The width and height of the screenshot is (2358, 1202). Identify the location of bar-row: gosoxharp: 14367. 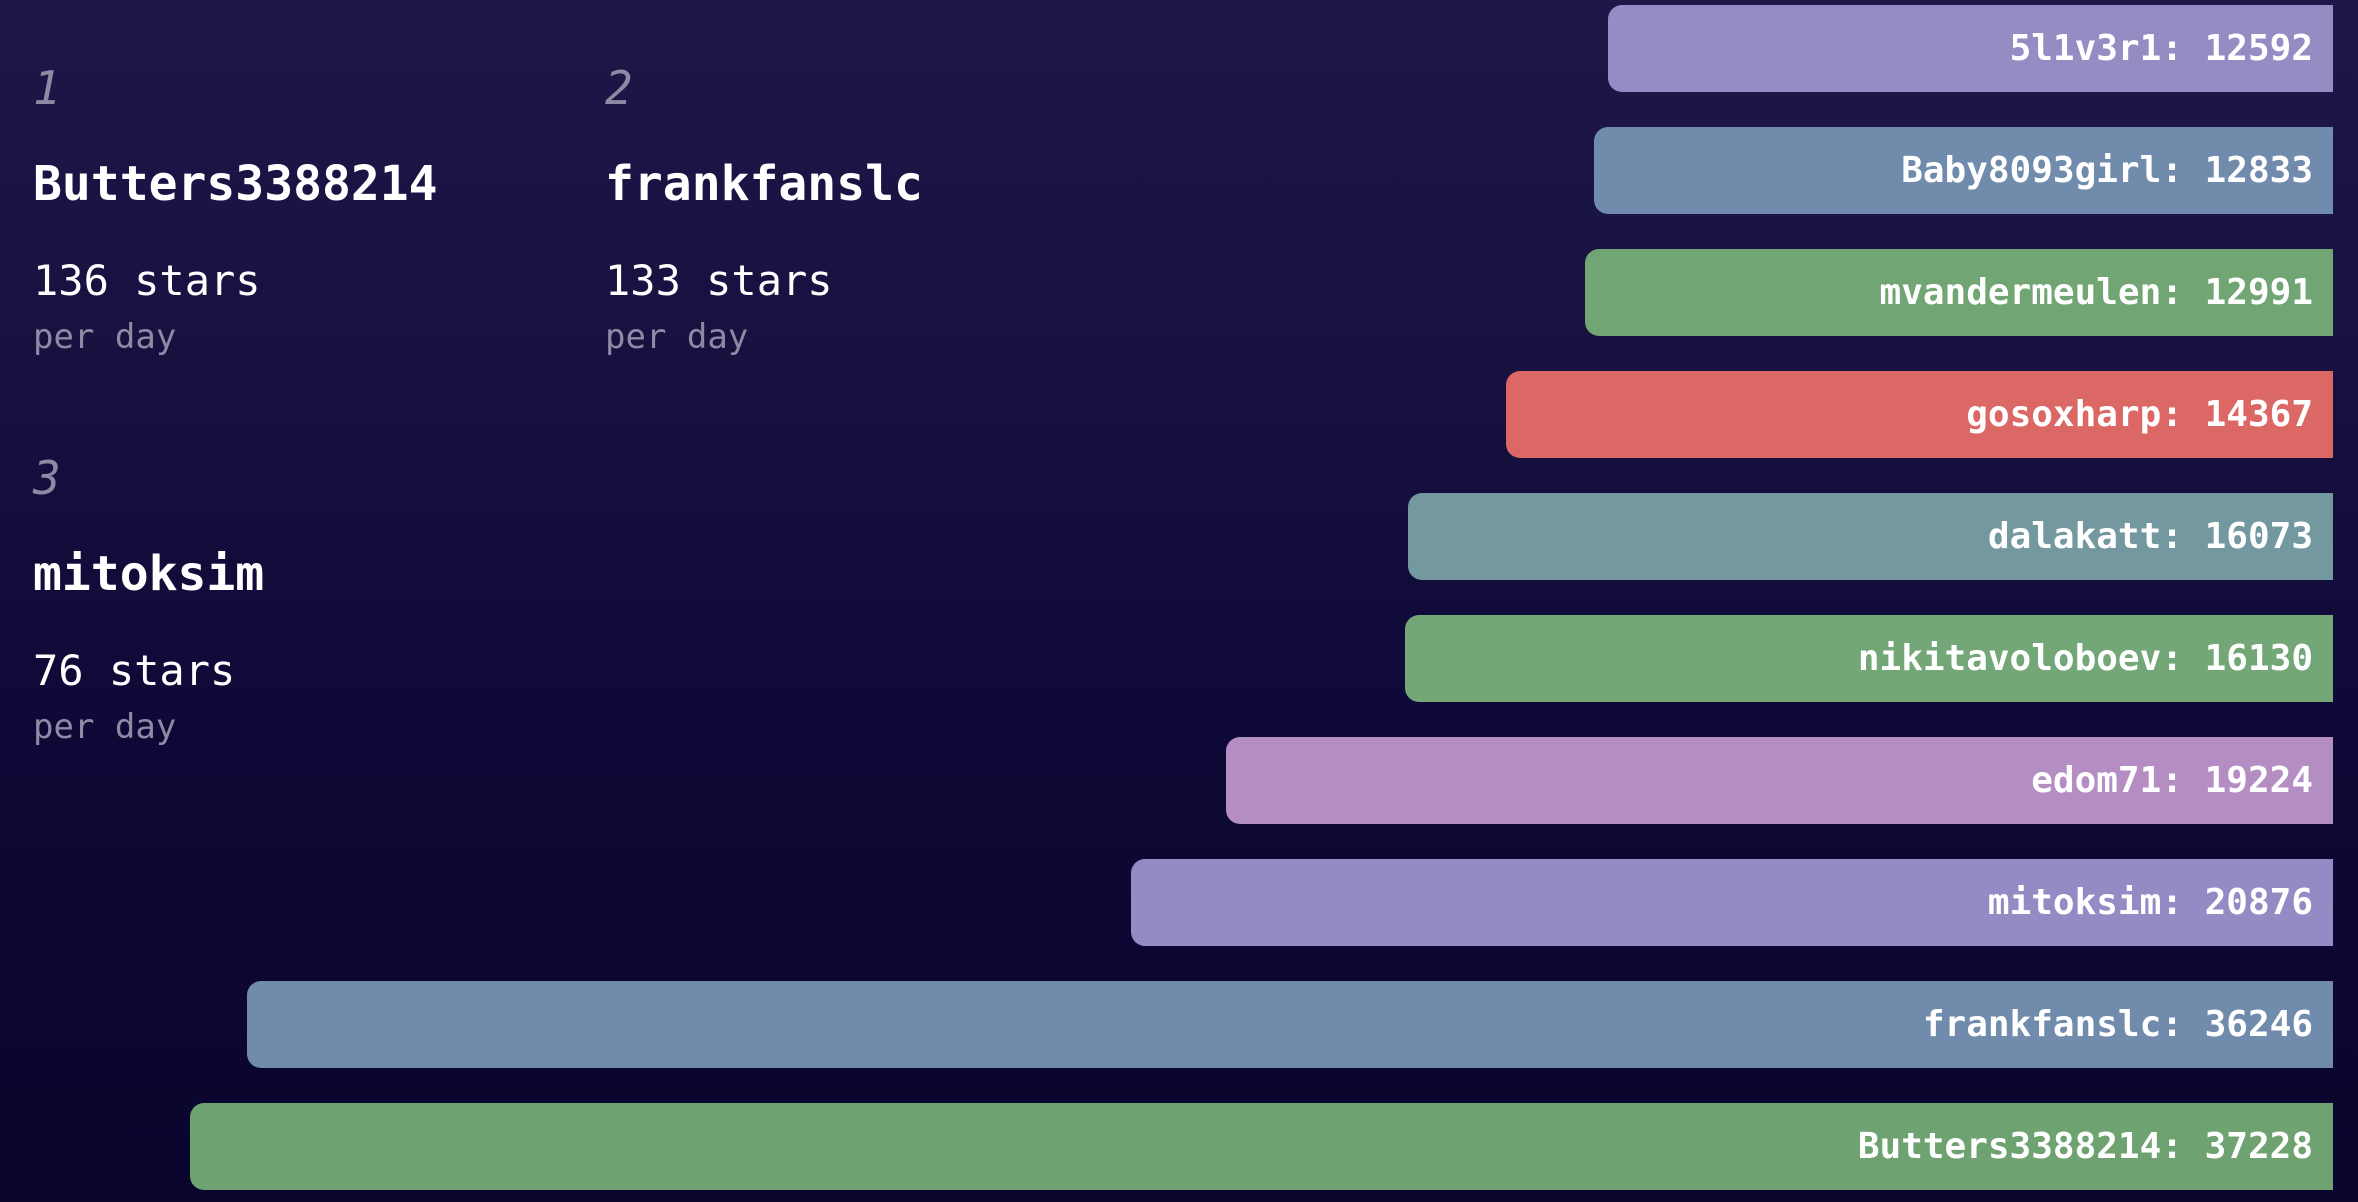
(1261, 414).